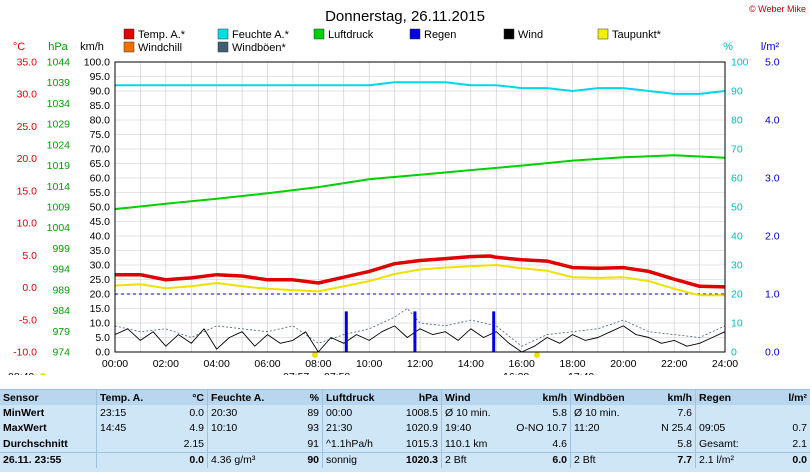  What do you see at coordinates (737, 179) in the screenshot?
I see `humidity-tick-label: 60` at bounding box center [737, 179].